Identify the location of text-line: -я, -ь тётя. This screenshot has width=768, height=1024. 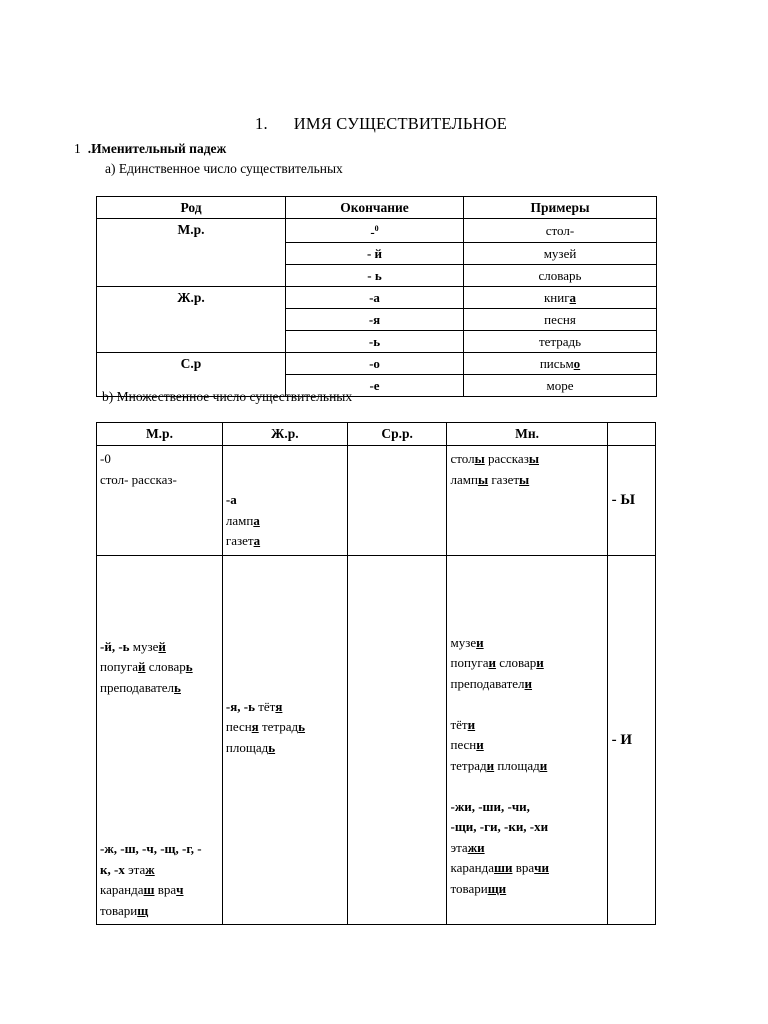
(254, 706).